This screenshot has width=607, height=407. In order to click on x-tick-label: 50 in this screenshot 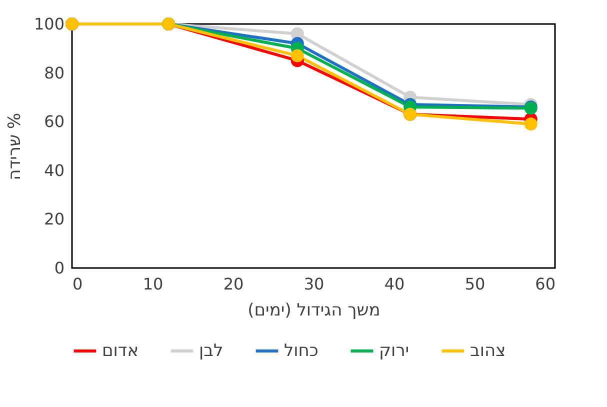, I will do `click(475, 284)`.